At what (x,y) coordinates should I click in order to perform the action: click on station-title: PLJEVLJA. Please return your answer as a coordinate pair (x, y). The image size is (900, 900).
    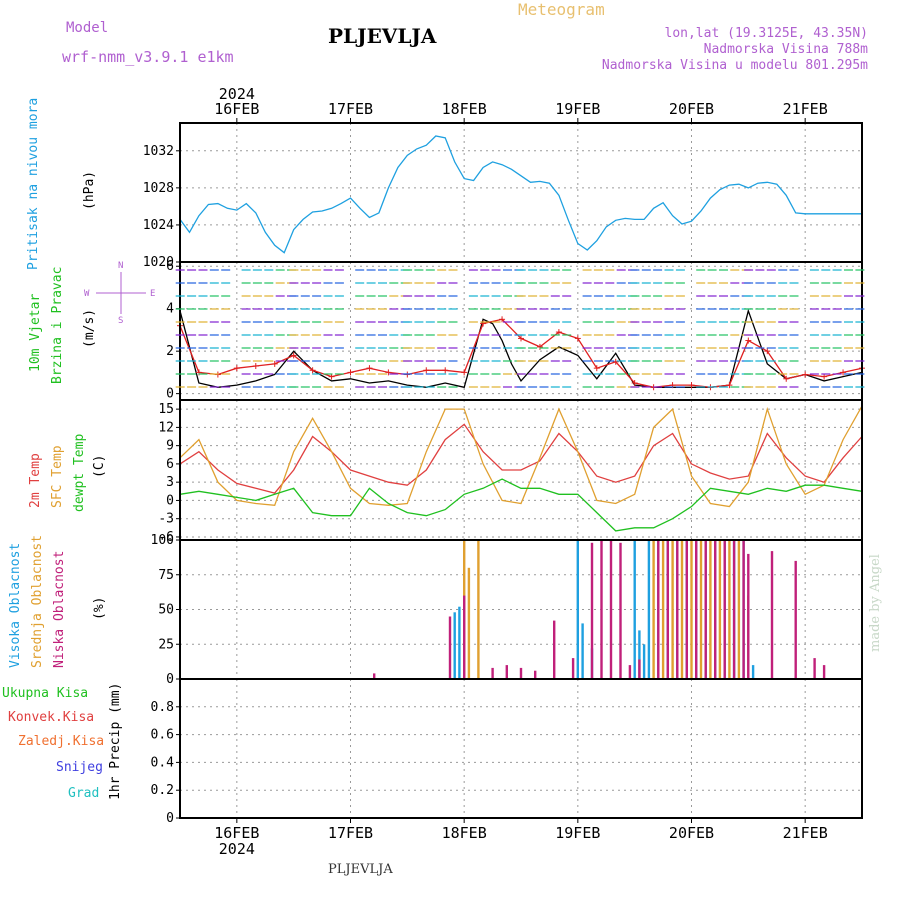
    Looking at the image, I should click on (382, 36).